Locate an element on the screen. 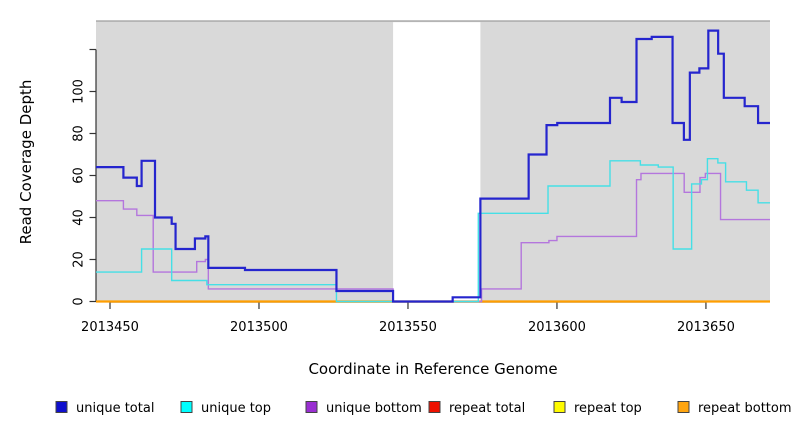 This screenshot has width=792, height=432. legend-swatch-repeat-total is located at coordinates (434, 407).